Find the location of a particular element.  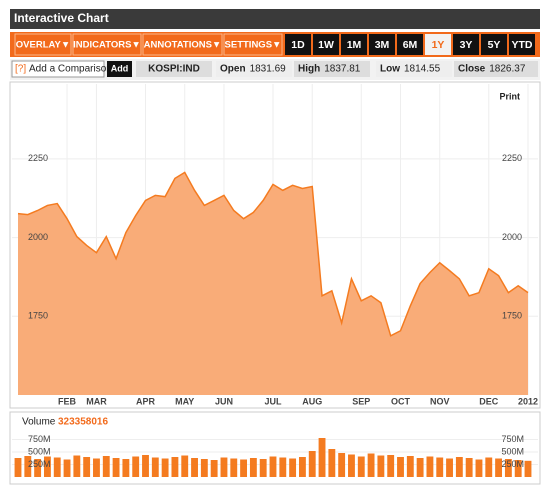

comparison-input is located at coordinates (58, 69).